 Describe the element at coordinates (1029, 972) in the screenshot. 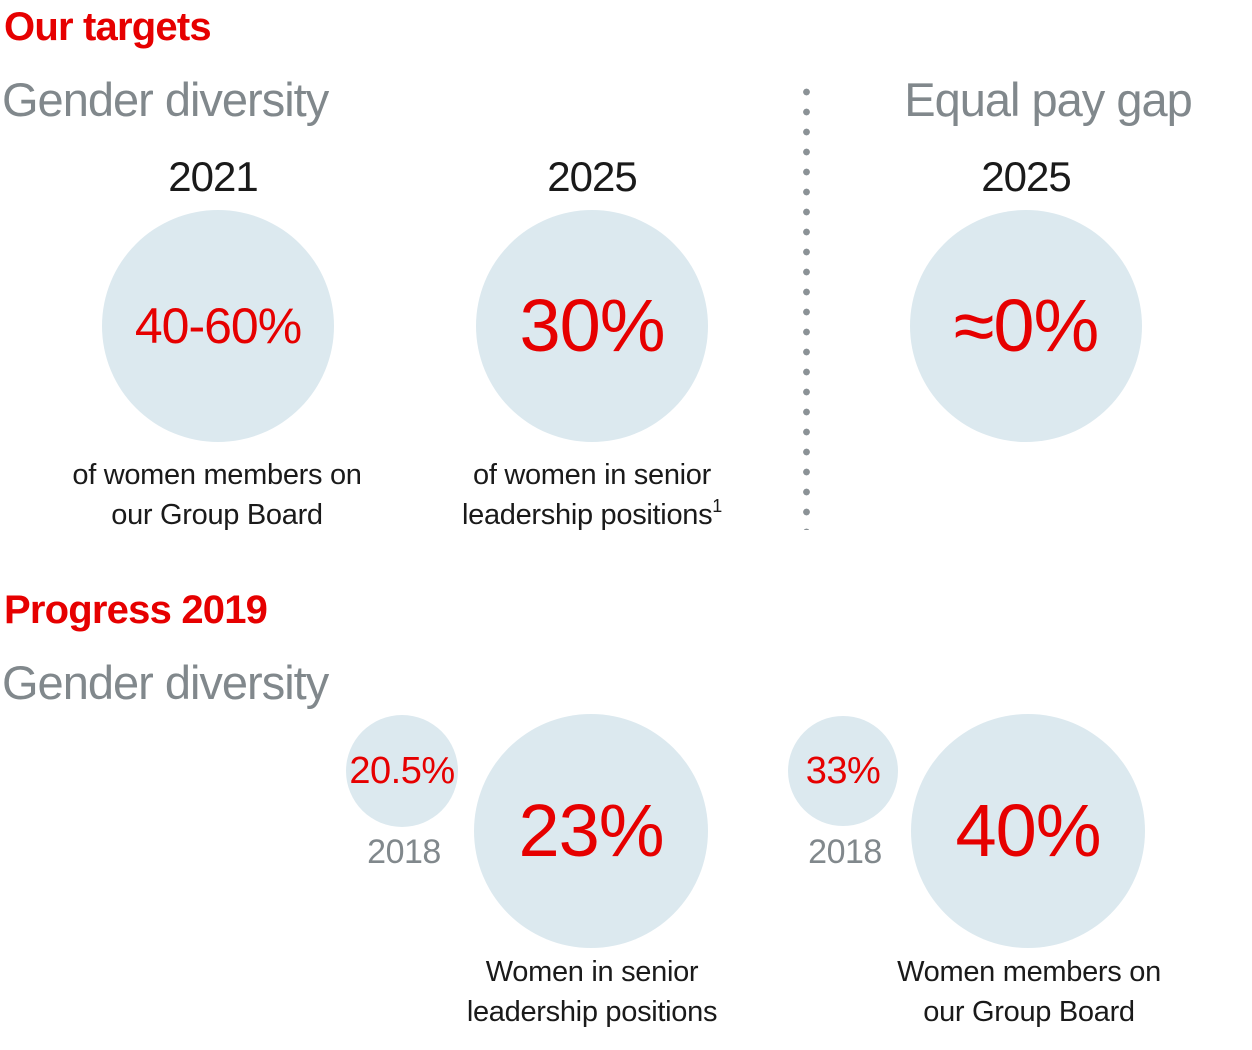

I see `caption-line: Women members on` at that location.